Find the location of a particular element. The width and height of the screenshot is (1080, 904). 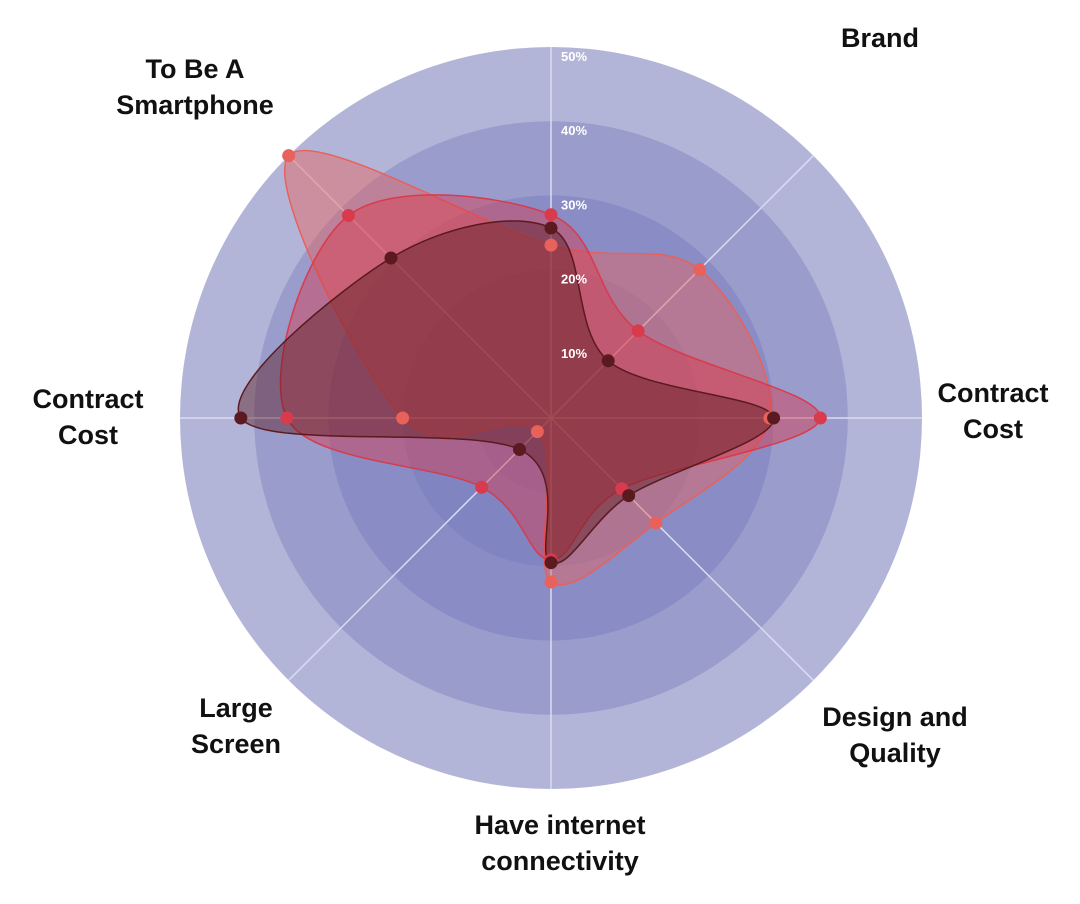

axis-label: Design and Quality is located at coordinates (895, 735).